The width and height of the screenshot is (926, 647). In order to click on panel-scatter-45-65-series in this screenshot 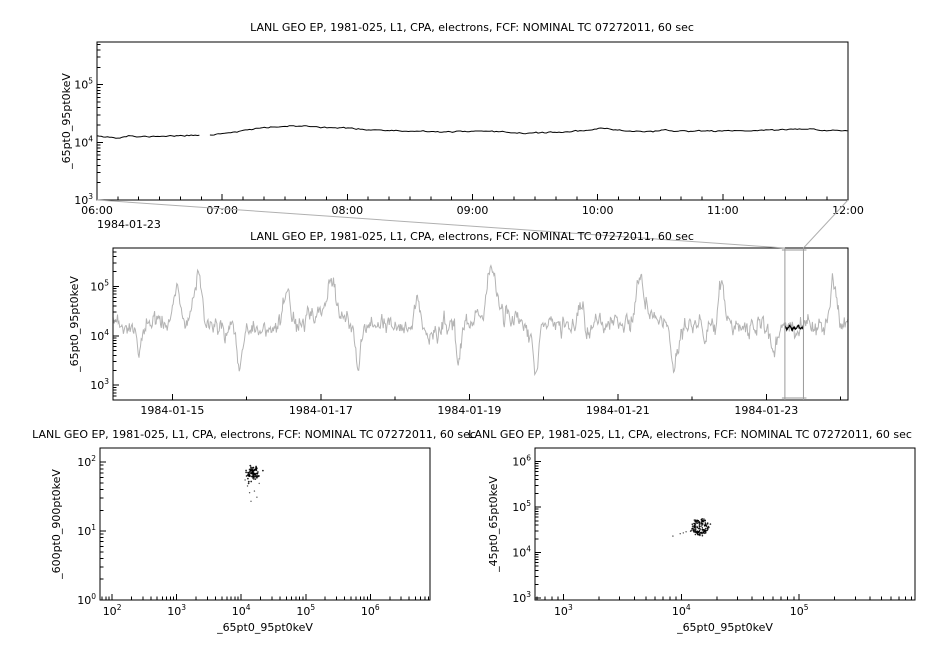, I will do `click(692, 527)`.